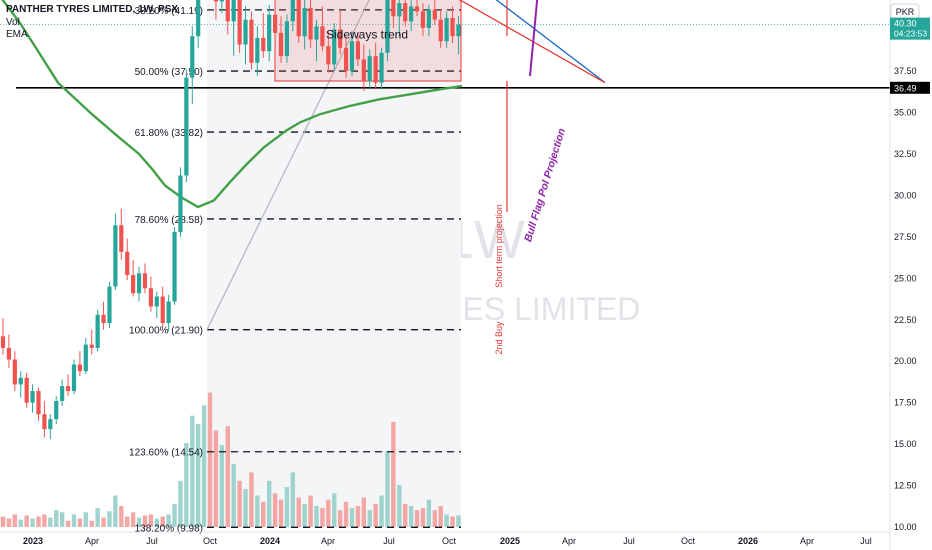 Image resolution: width=932 pixels, height=550 pixels. I want to click on fib-level-label: 50.00% (37.50), so click(169, 72).